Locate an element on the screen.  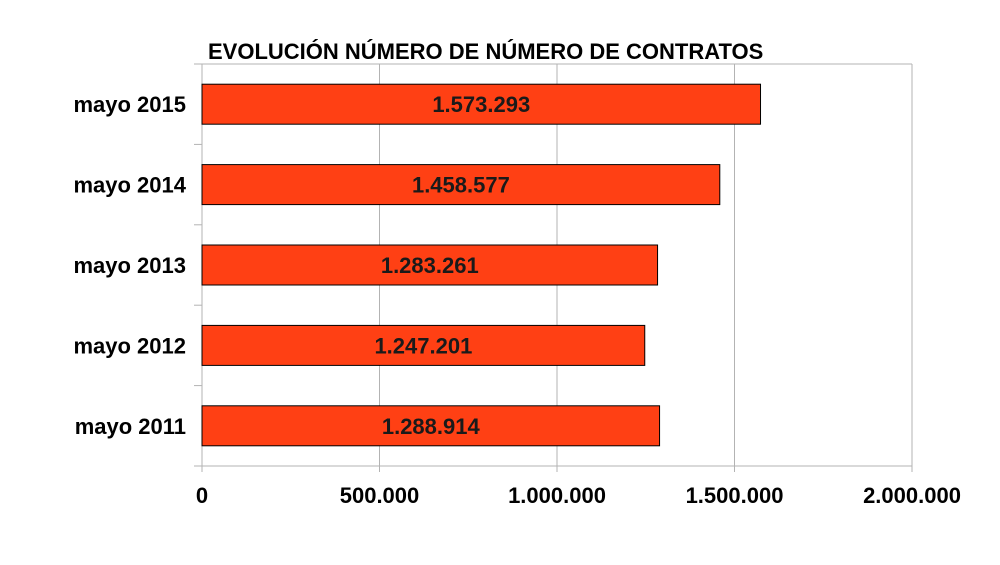
data-label: 1.573.293 is located at coordinates (481, 104).